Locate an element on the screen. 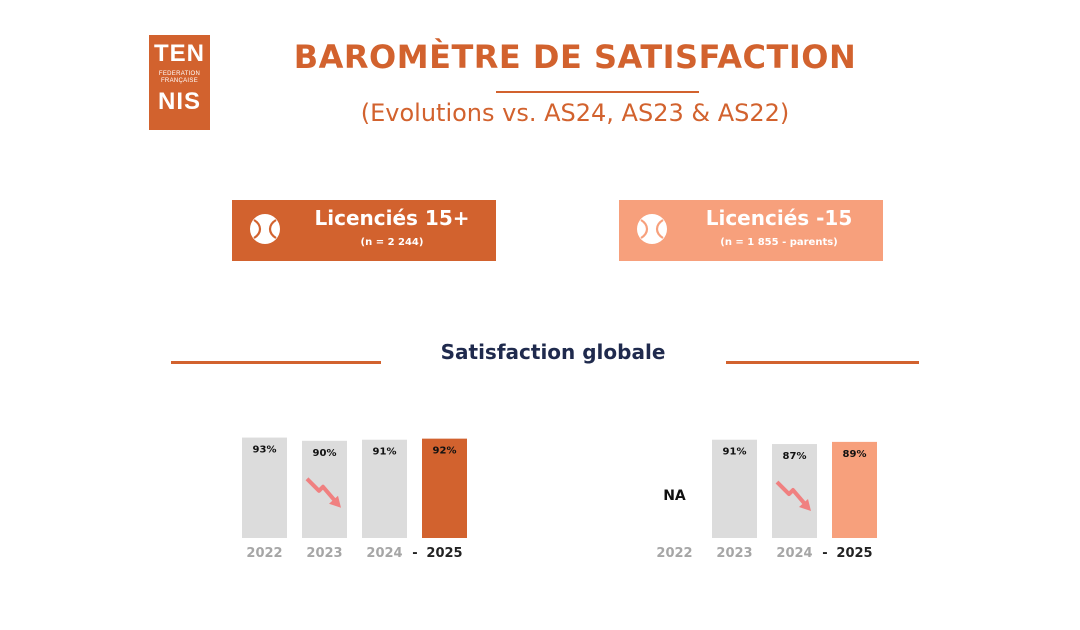 The height and width of the screenshot is (630, 1080). section-rule-left is located at coordinates (276, 362).